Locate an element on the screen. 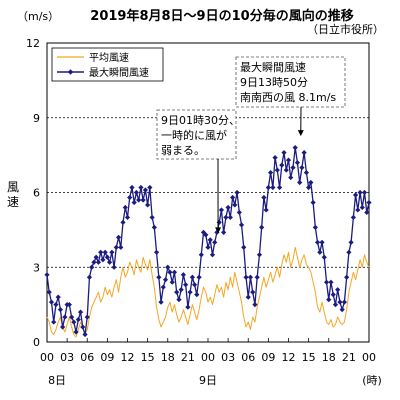  x-tick-label-11: 09 is located at coordinates (268, 357).